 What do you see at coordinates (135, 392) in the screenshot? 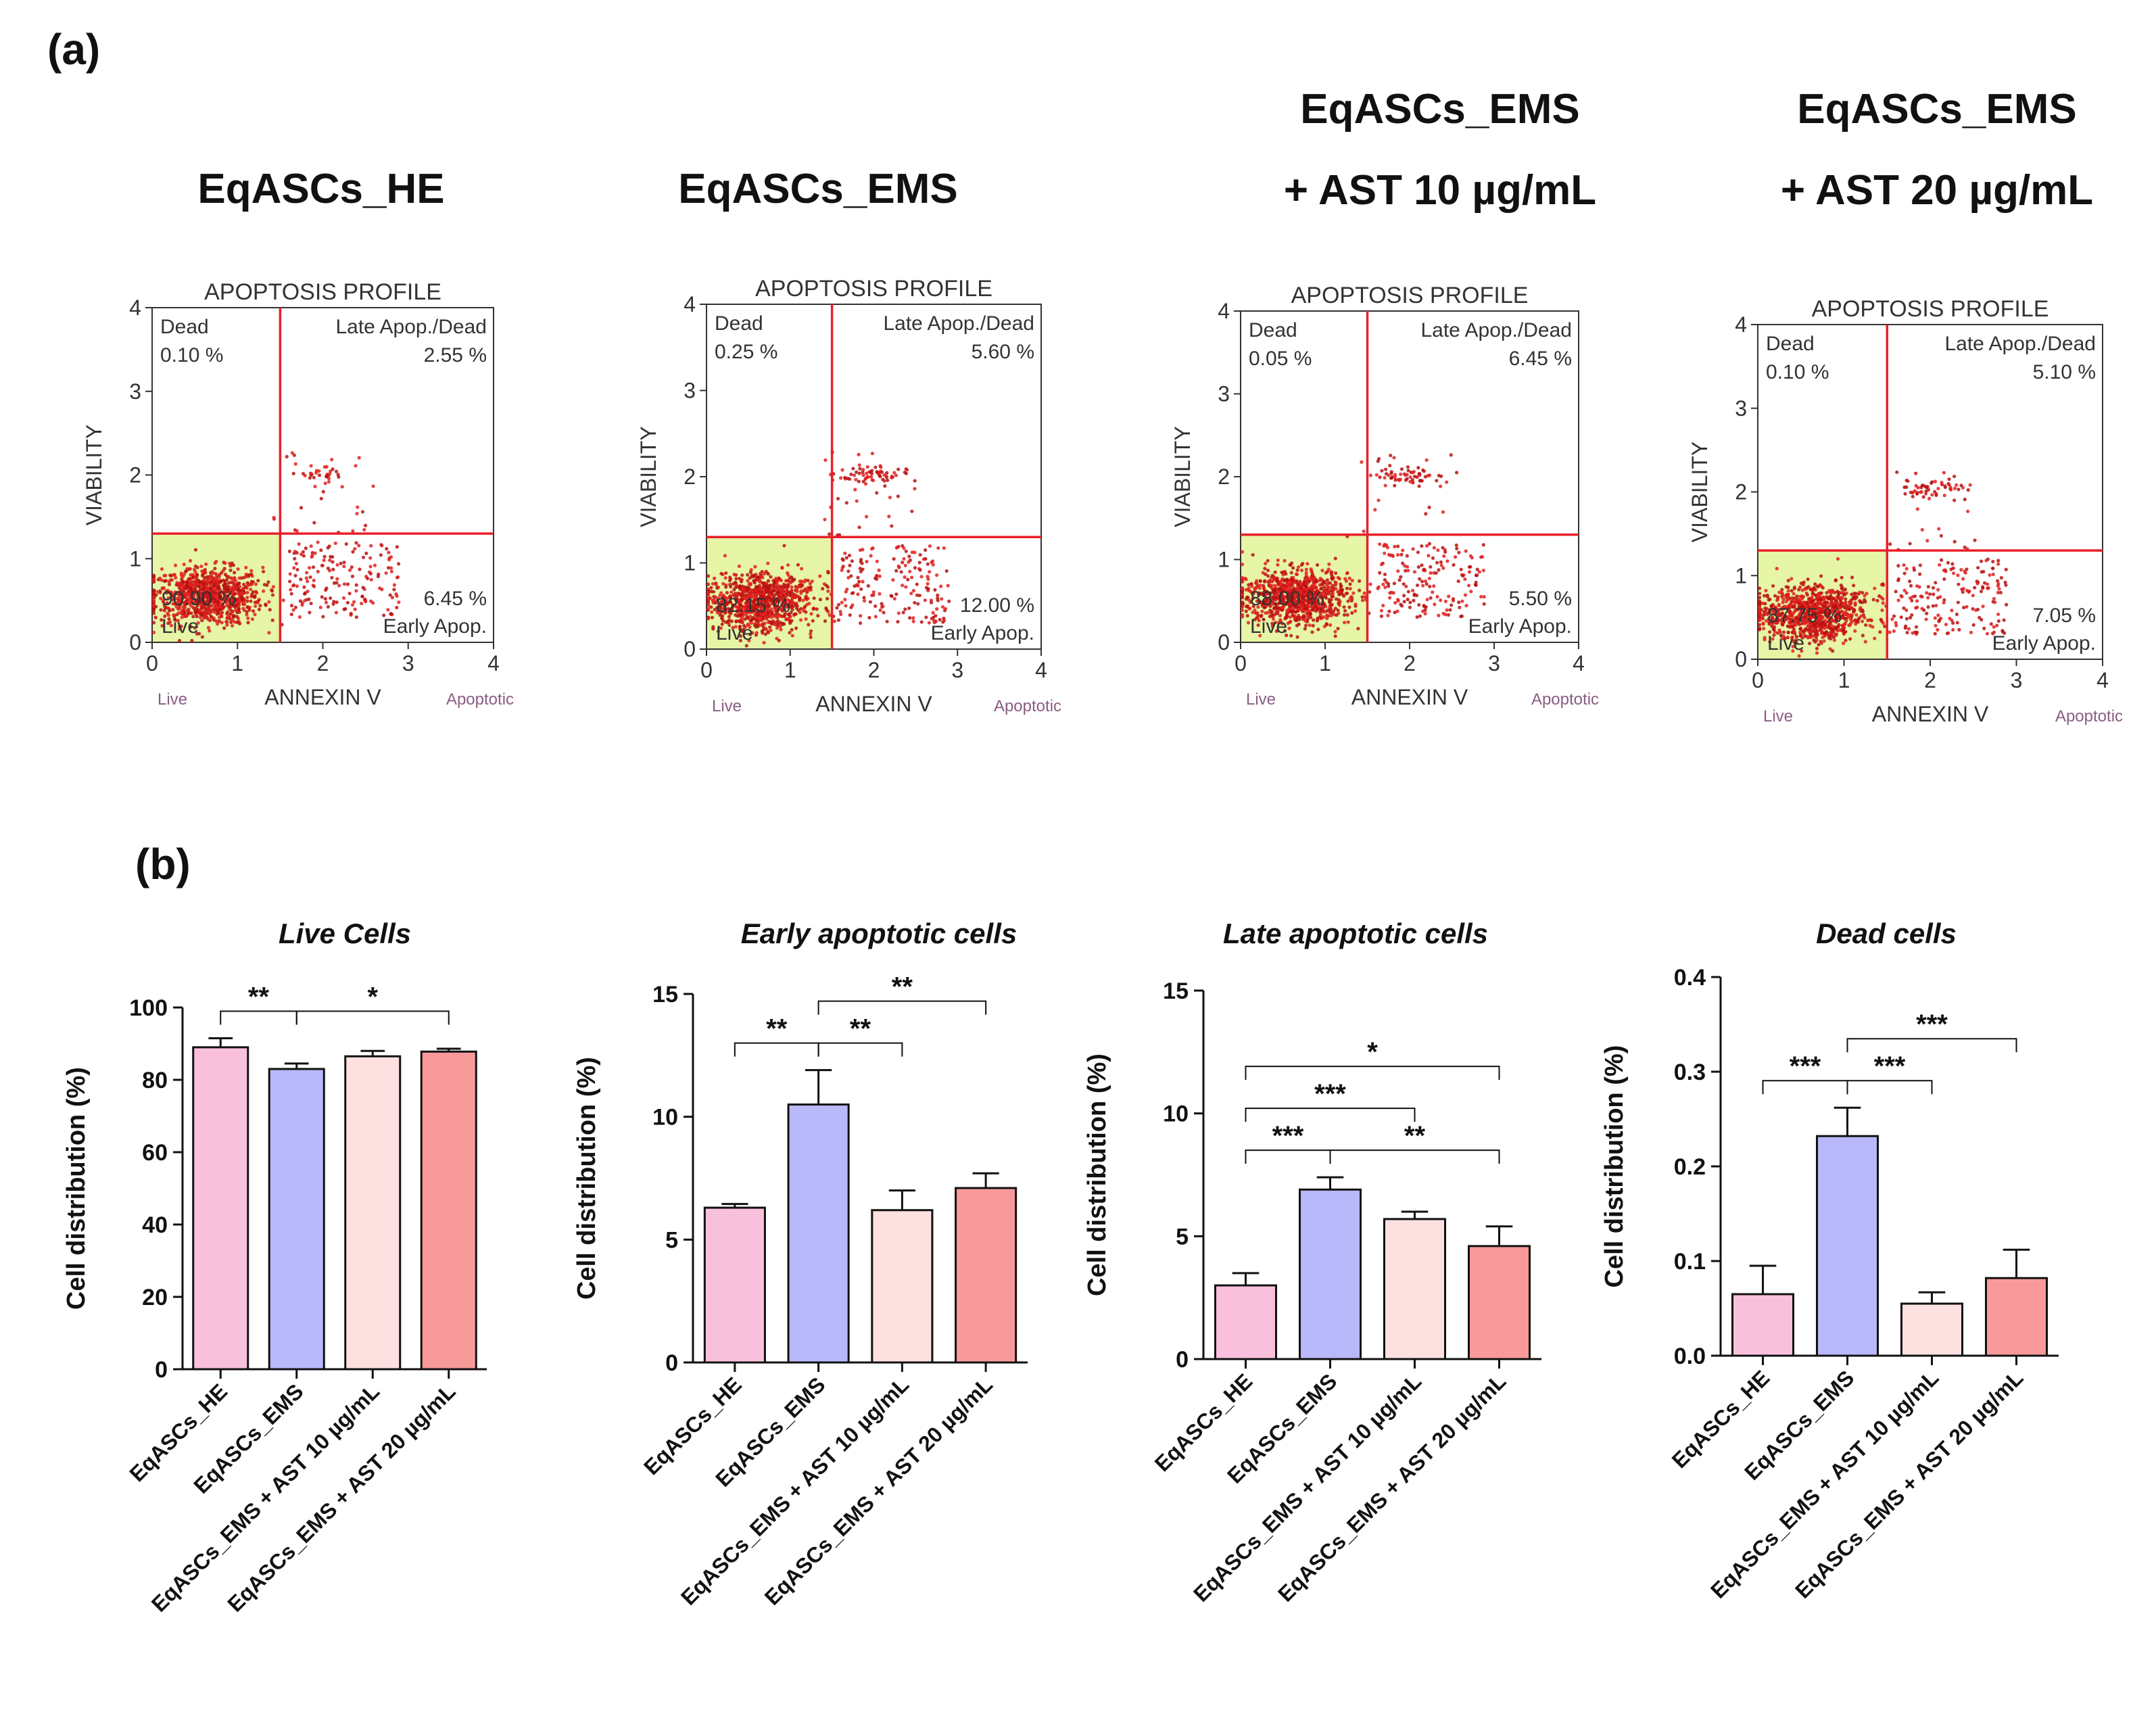
I see `y-tick-label: 3` at bounding box center [135, 392].